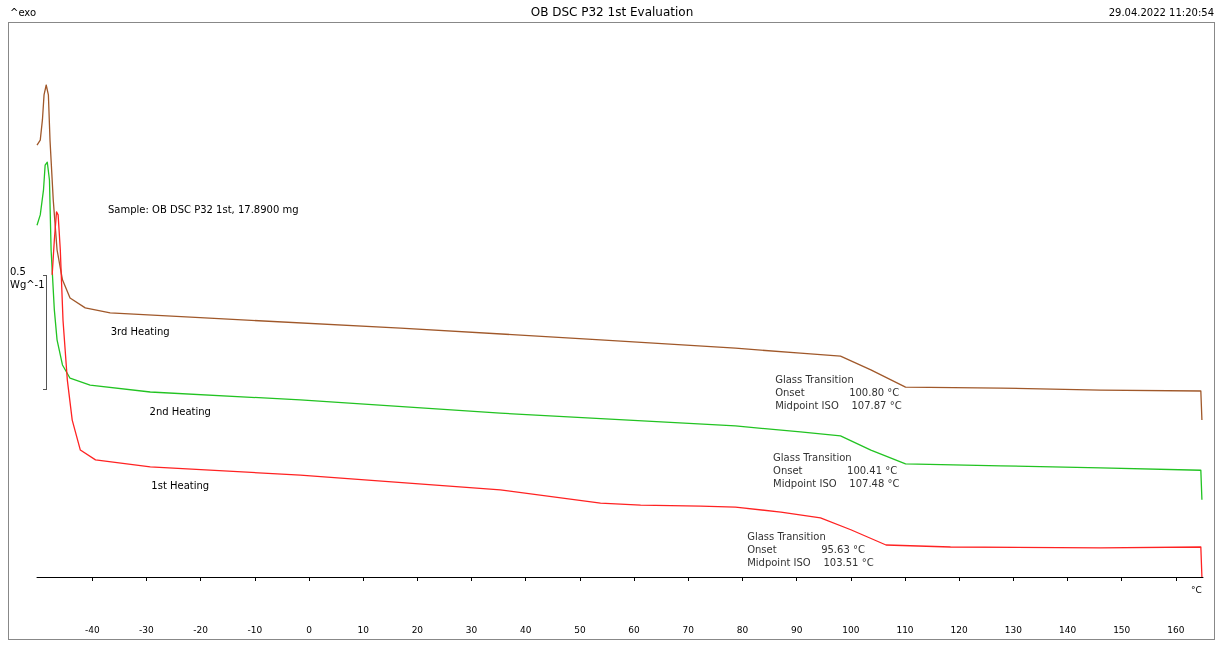 The width and height of the screenshot is (1224, 665). What do you see at coordinates (309, 629) in the screenshot?
I see `x-tick-label: 0` at bounding box center [309, 629].